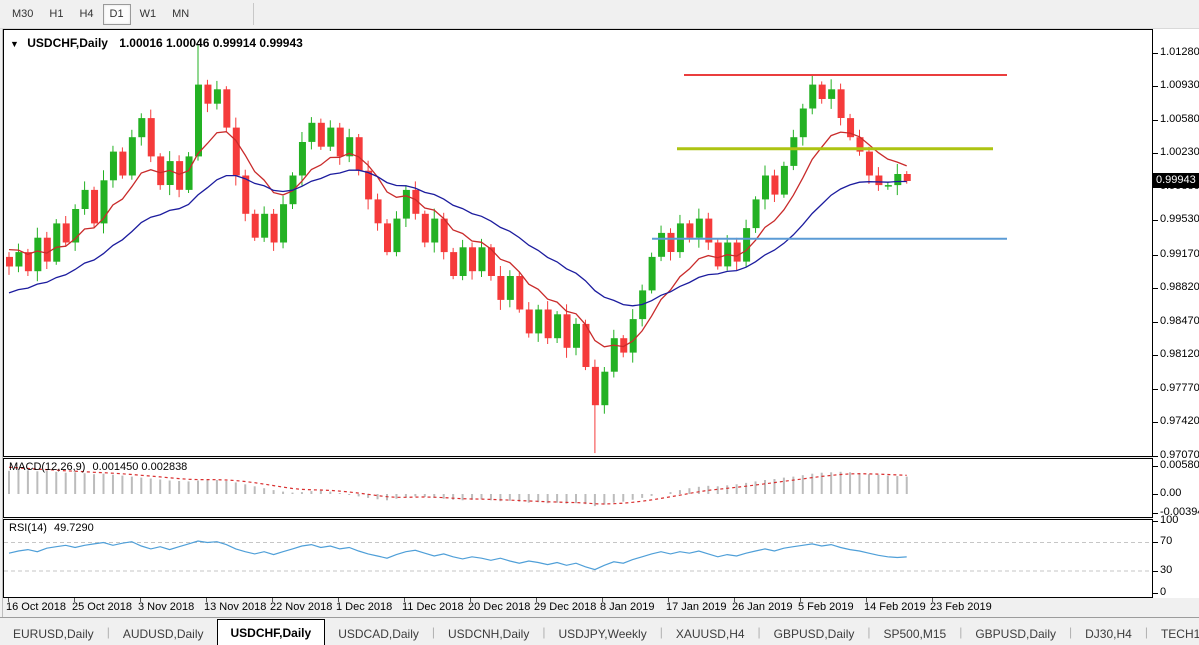  Describe the element at coordinates (627, 607) in the screenshot. I see `date-label: 8 Jan 2019` at that location.